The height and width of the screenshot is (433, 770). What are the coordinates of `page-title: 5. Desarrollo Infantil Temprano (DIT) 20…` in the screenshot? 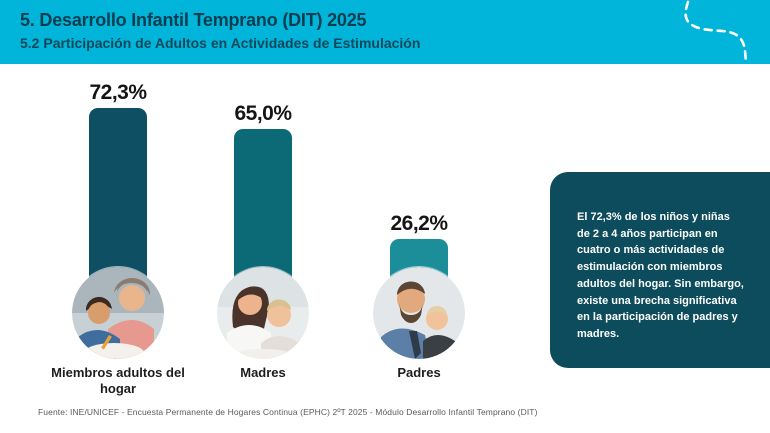 It's located at (193, 20).